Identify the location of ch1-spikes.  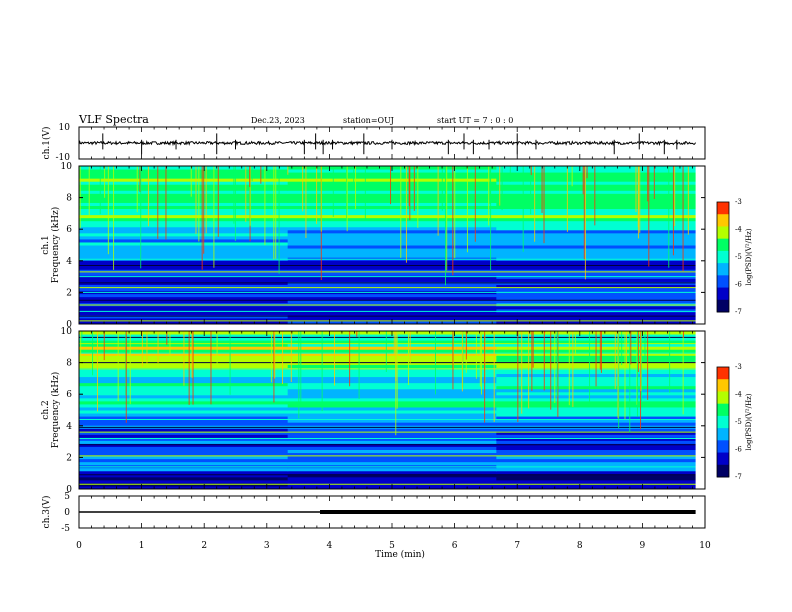
(390, 144).